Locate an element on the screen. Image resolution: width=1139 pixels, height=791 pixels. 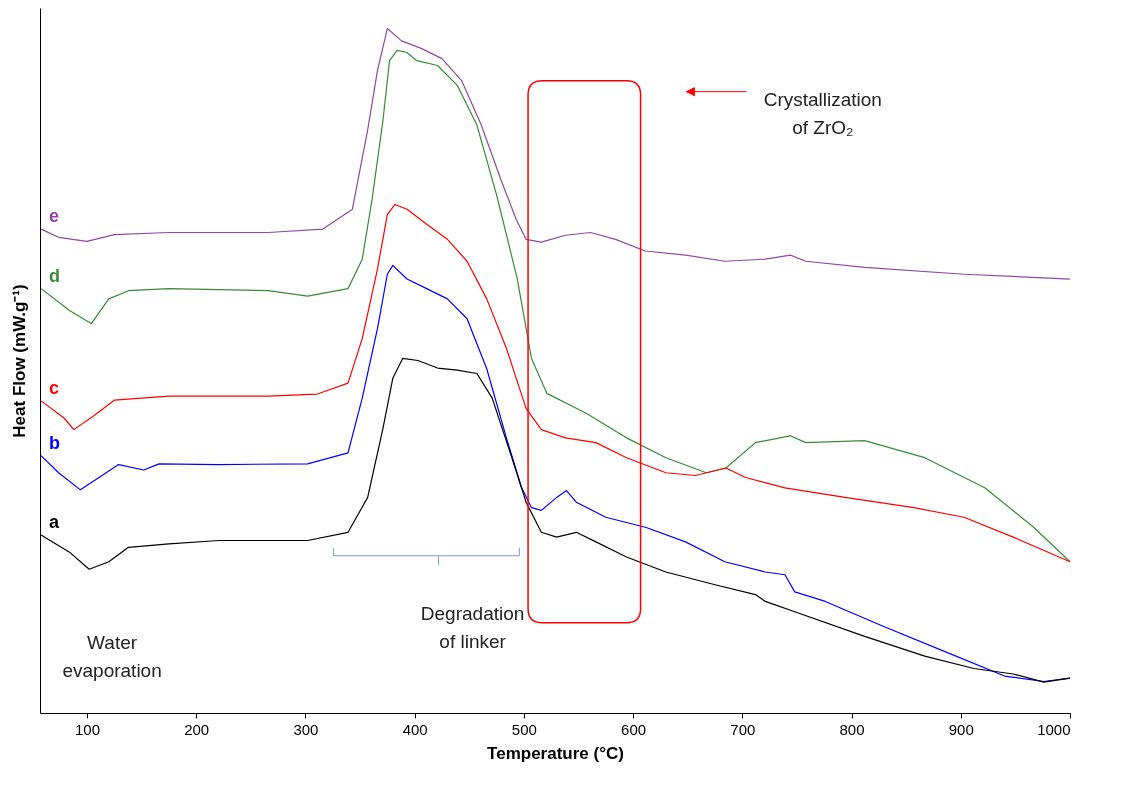
series-label: d is located at coordinates (55, 275).